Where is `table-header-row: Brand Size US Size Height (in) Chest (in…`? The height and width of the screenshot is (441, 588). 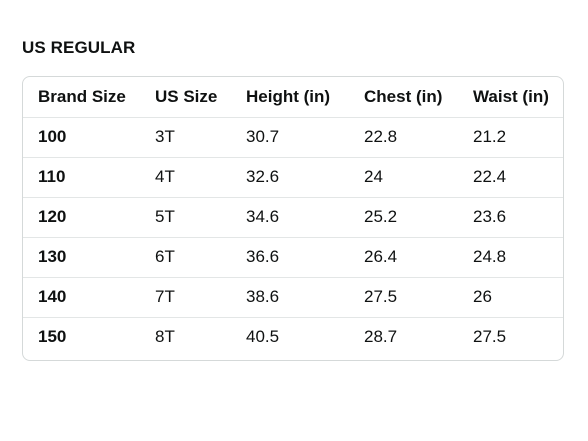
table-header-row: Brand Size US Size Height (in) Chest (in… is located at coordinates (293, 97).